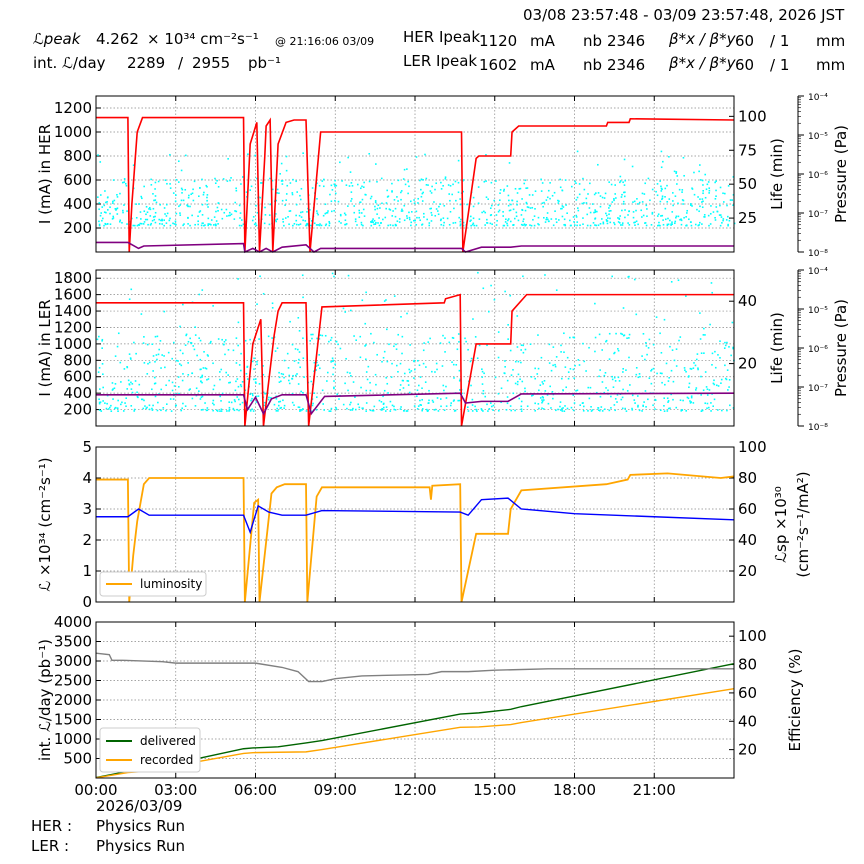  I want to click on intl-unit: pb⁻¹, so click(264, 63).